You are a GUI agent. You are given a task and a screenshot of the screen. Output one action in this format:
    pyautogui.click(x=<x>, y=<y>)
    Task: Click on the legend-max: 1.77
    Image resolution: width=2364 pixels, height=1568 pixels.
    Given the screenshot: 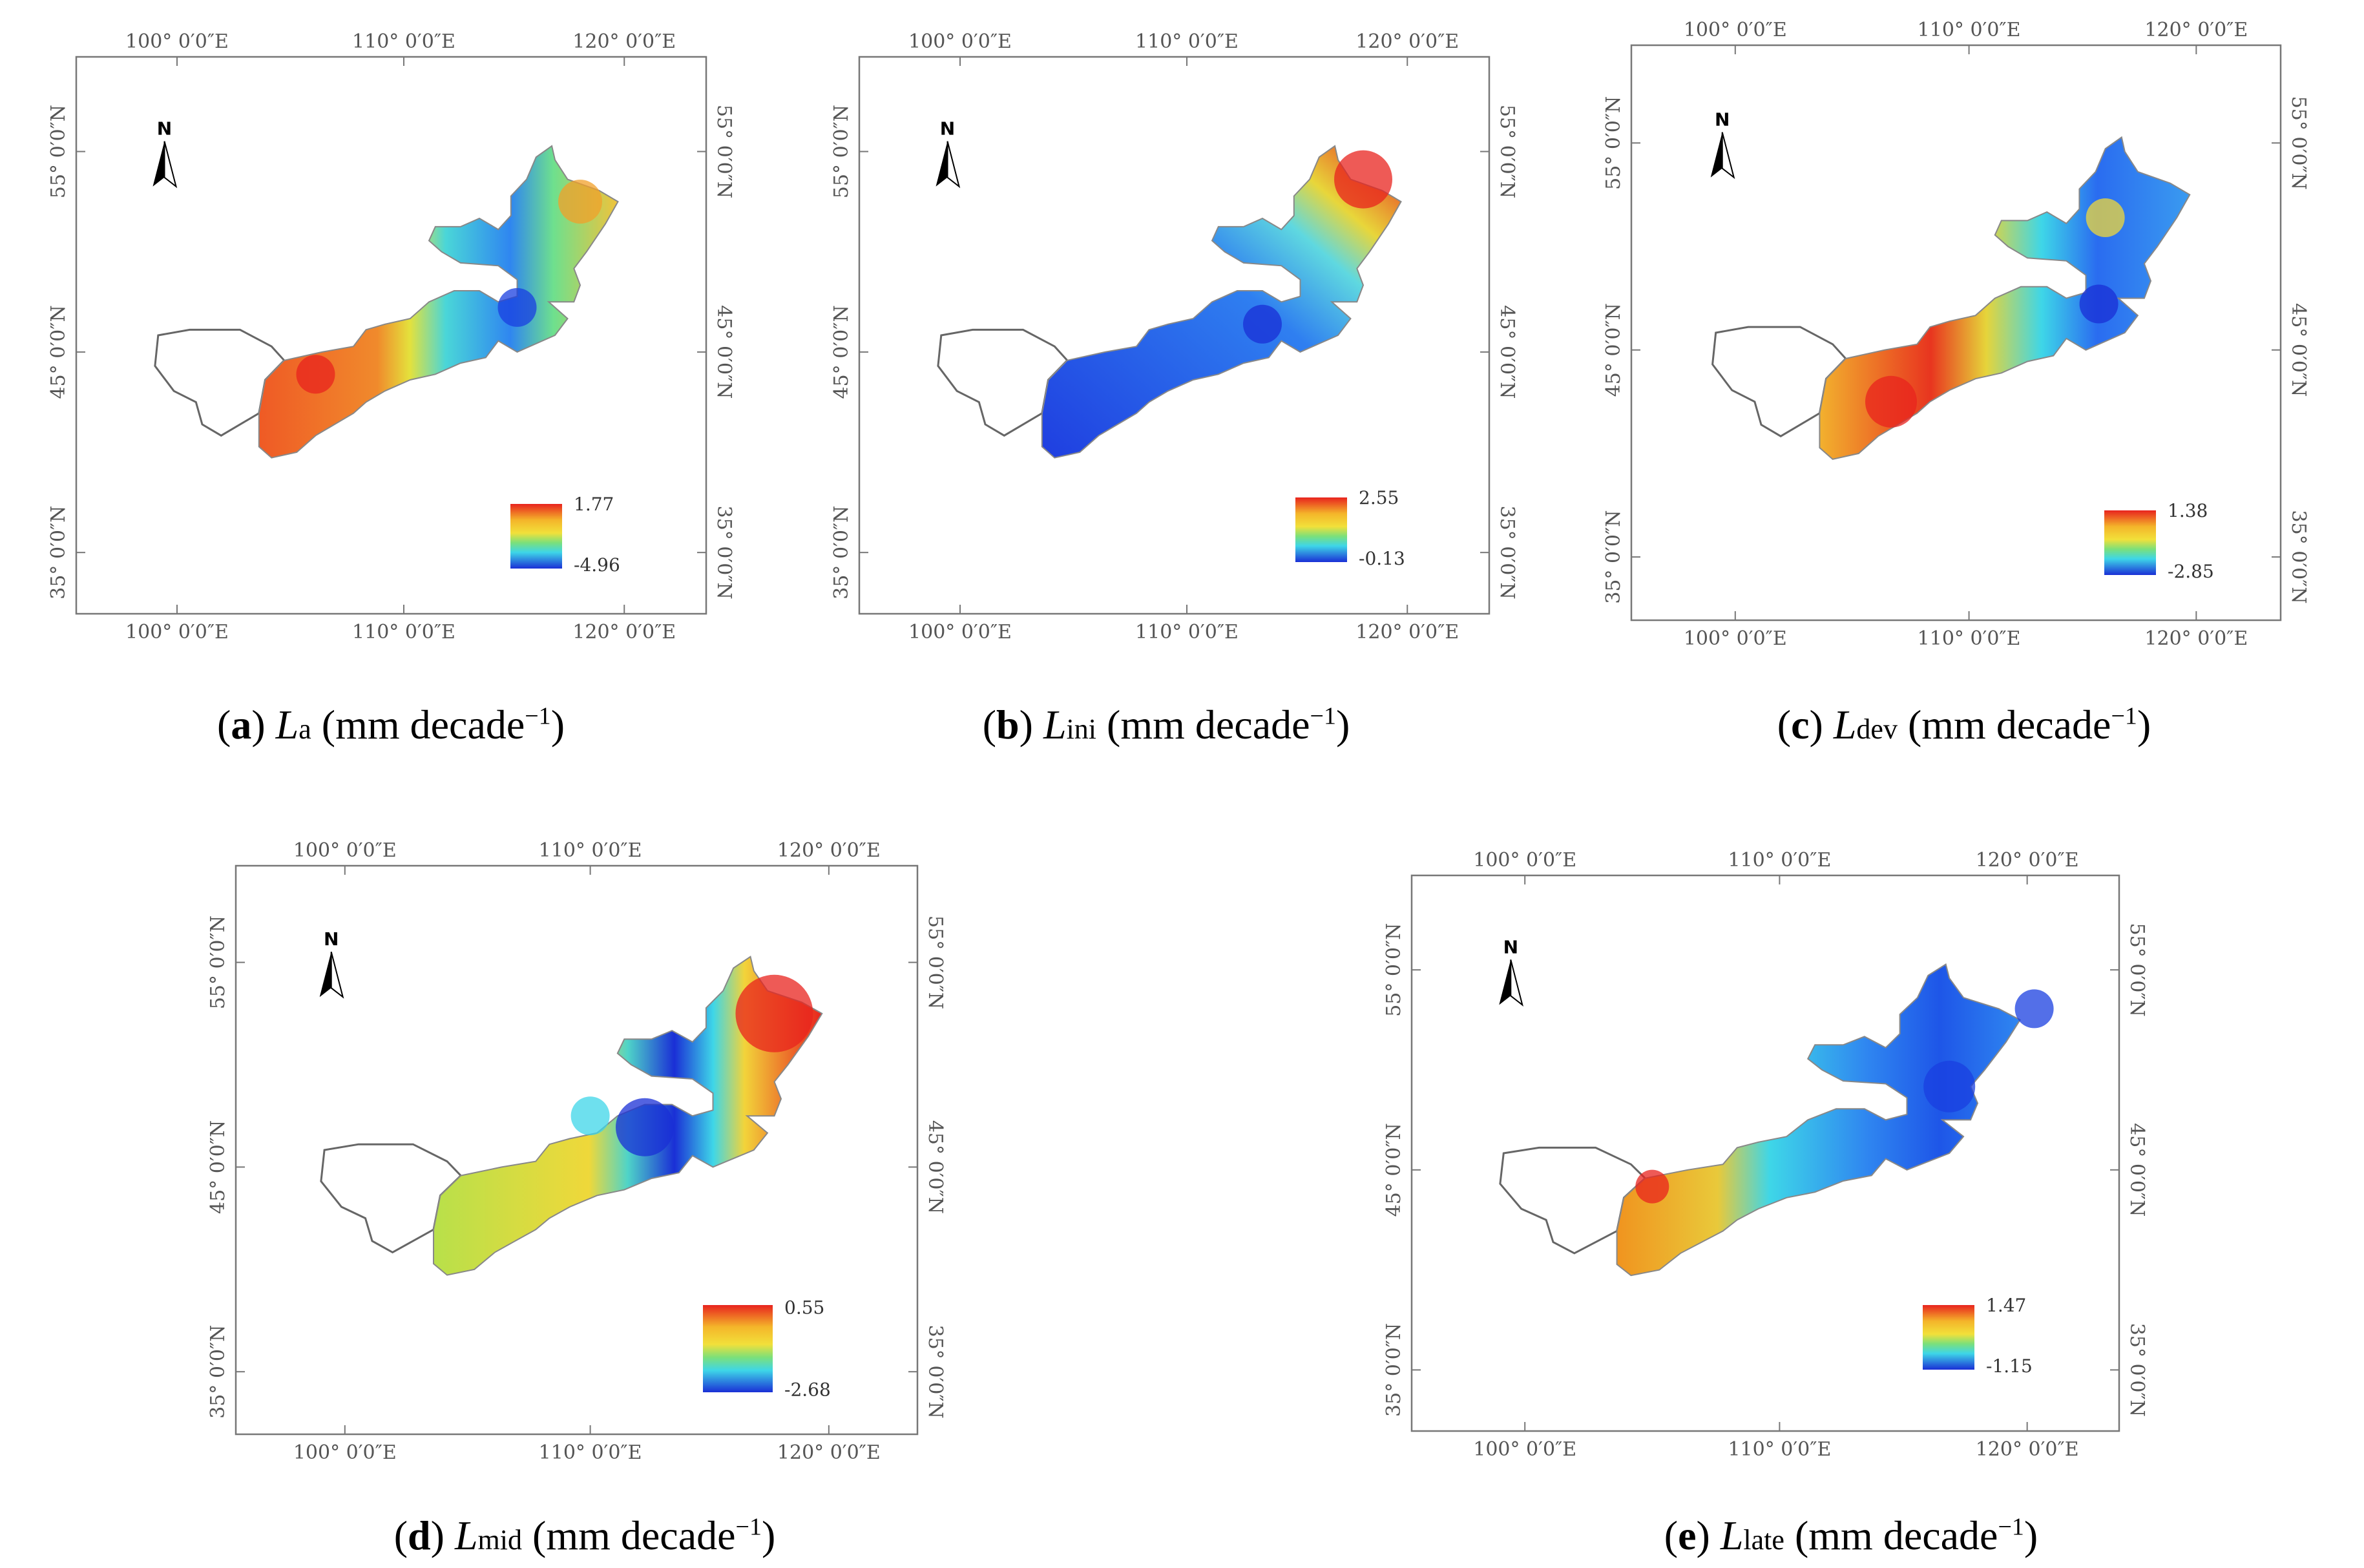 What is the action you would take?
    pyautogui.click(x=594, y=504)
    